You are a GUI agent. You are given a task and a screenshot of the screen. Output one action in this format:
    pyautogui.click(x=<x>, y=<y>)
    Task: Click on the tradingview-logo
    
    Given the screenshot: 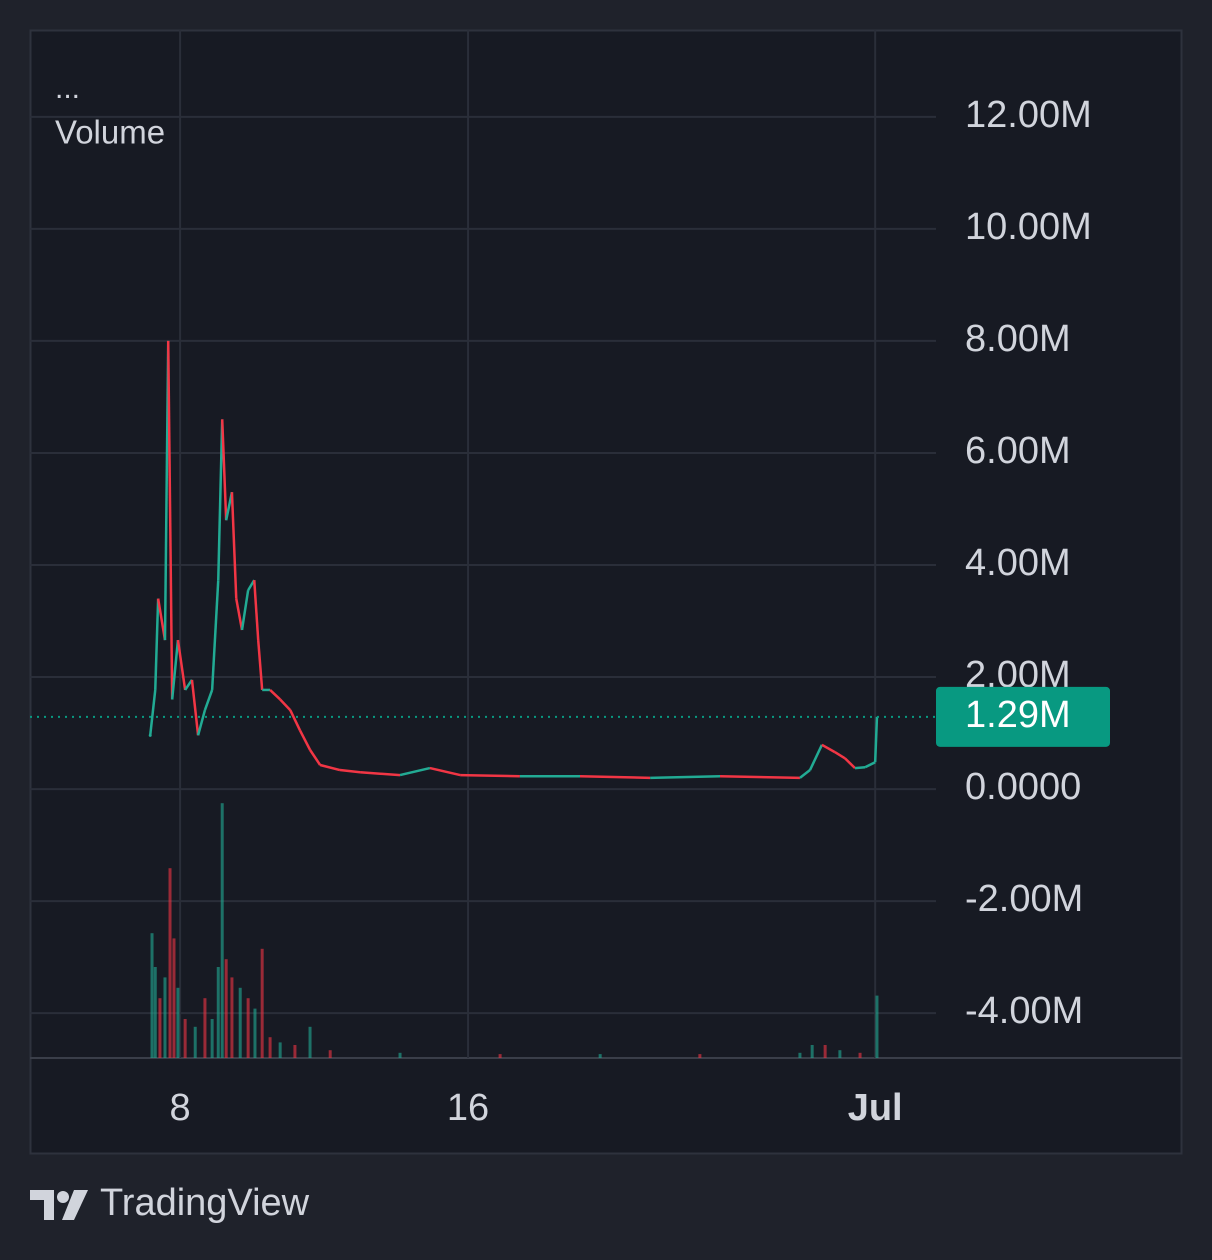 What is the action you would take?
    pyautogui.click(x=59, y=1205)
    